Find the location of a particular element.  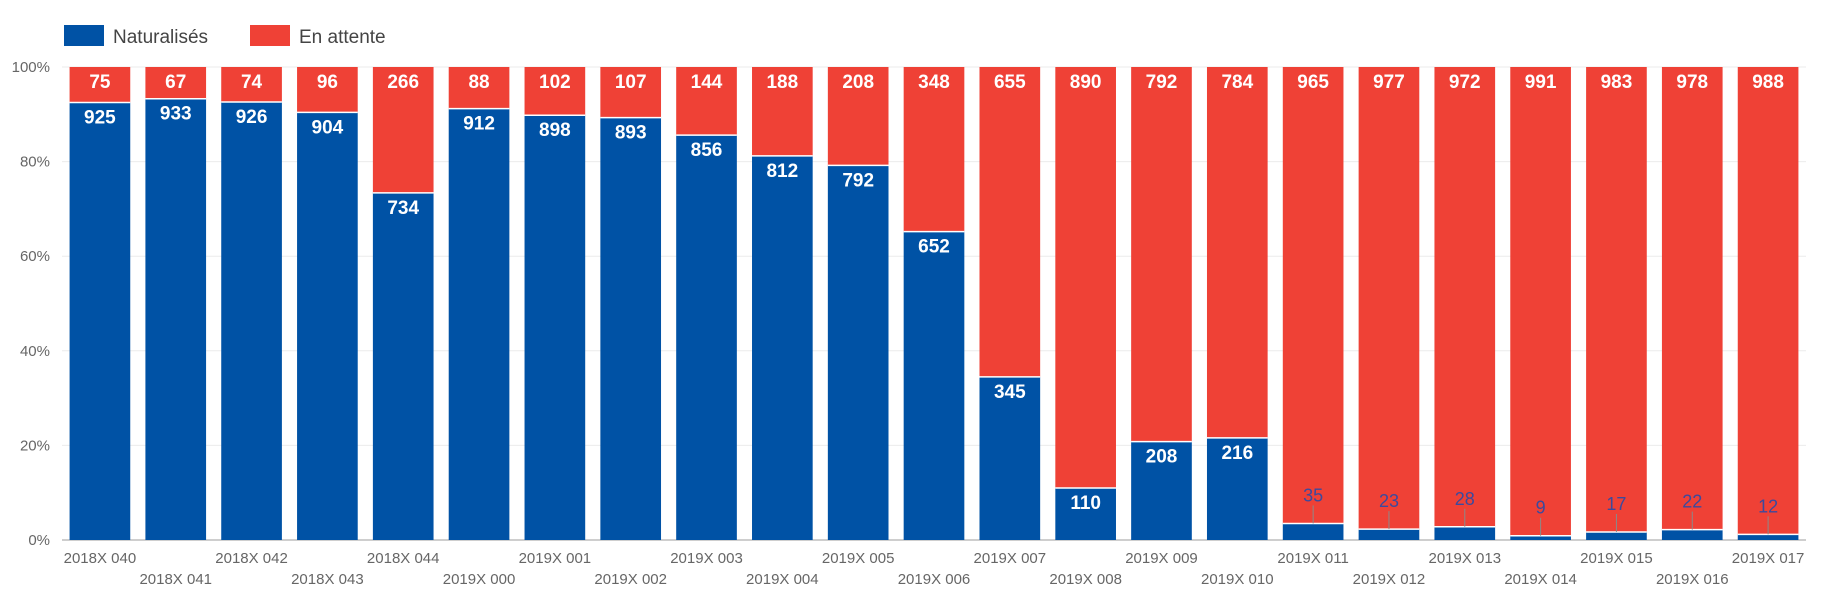

value-label-en-attente: 266 is located at coordinates (403, 82).